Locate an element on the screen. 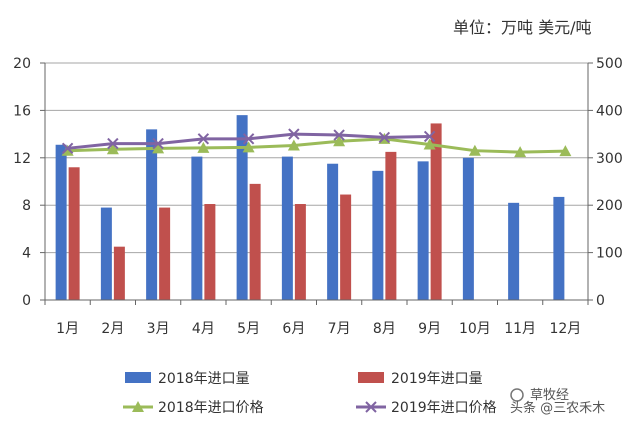 This screenshot has height=426, width=640. watermark-line2: 头条 @三农禾木 is located at coordinates (557, 408).